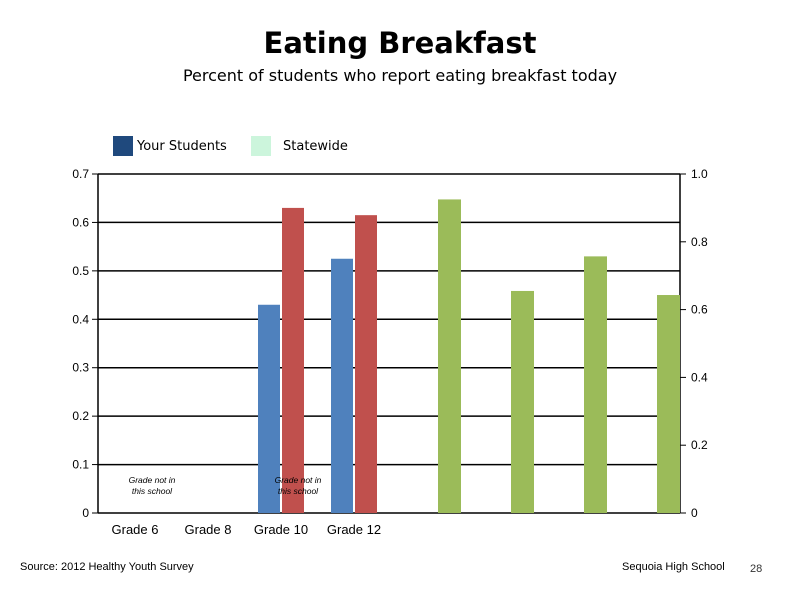 This screenshot has width=800, height=600. Describe the element at coordinates (756, 569) in the screenshot. I see `page-number: 28` at that location.